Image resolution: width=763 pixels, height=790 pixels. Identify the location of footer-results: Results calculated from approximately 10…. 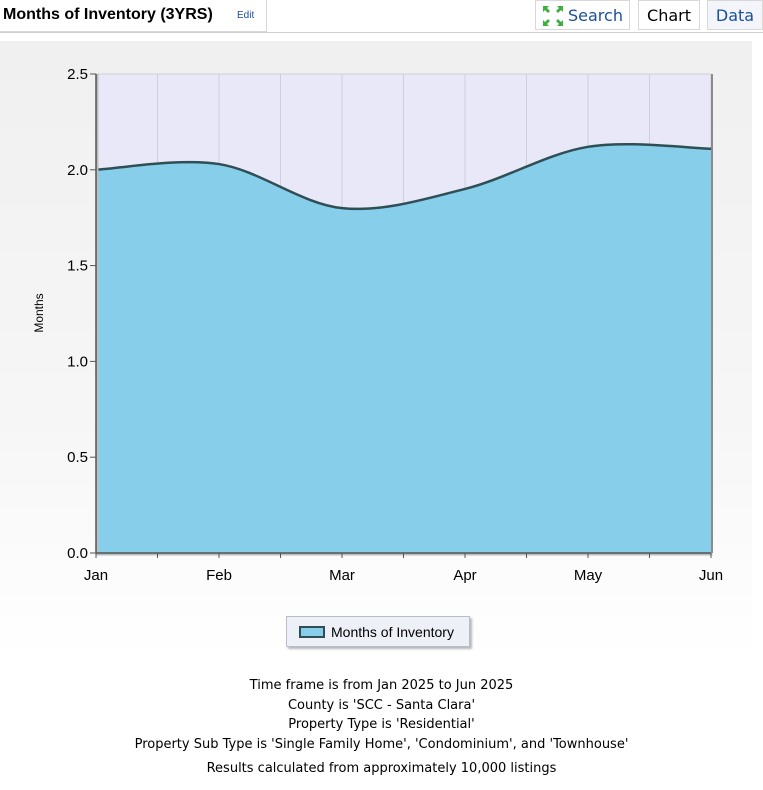
(381, 768).